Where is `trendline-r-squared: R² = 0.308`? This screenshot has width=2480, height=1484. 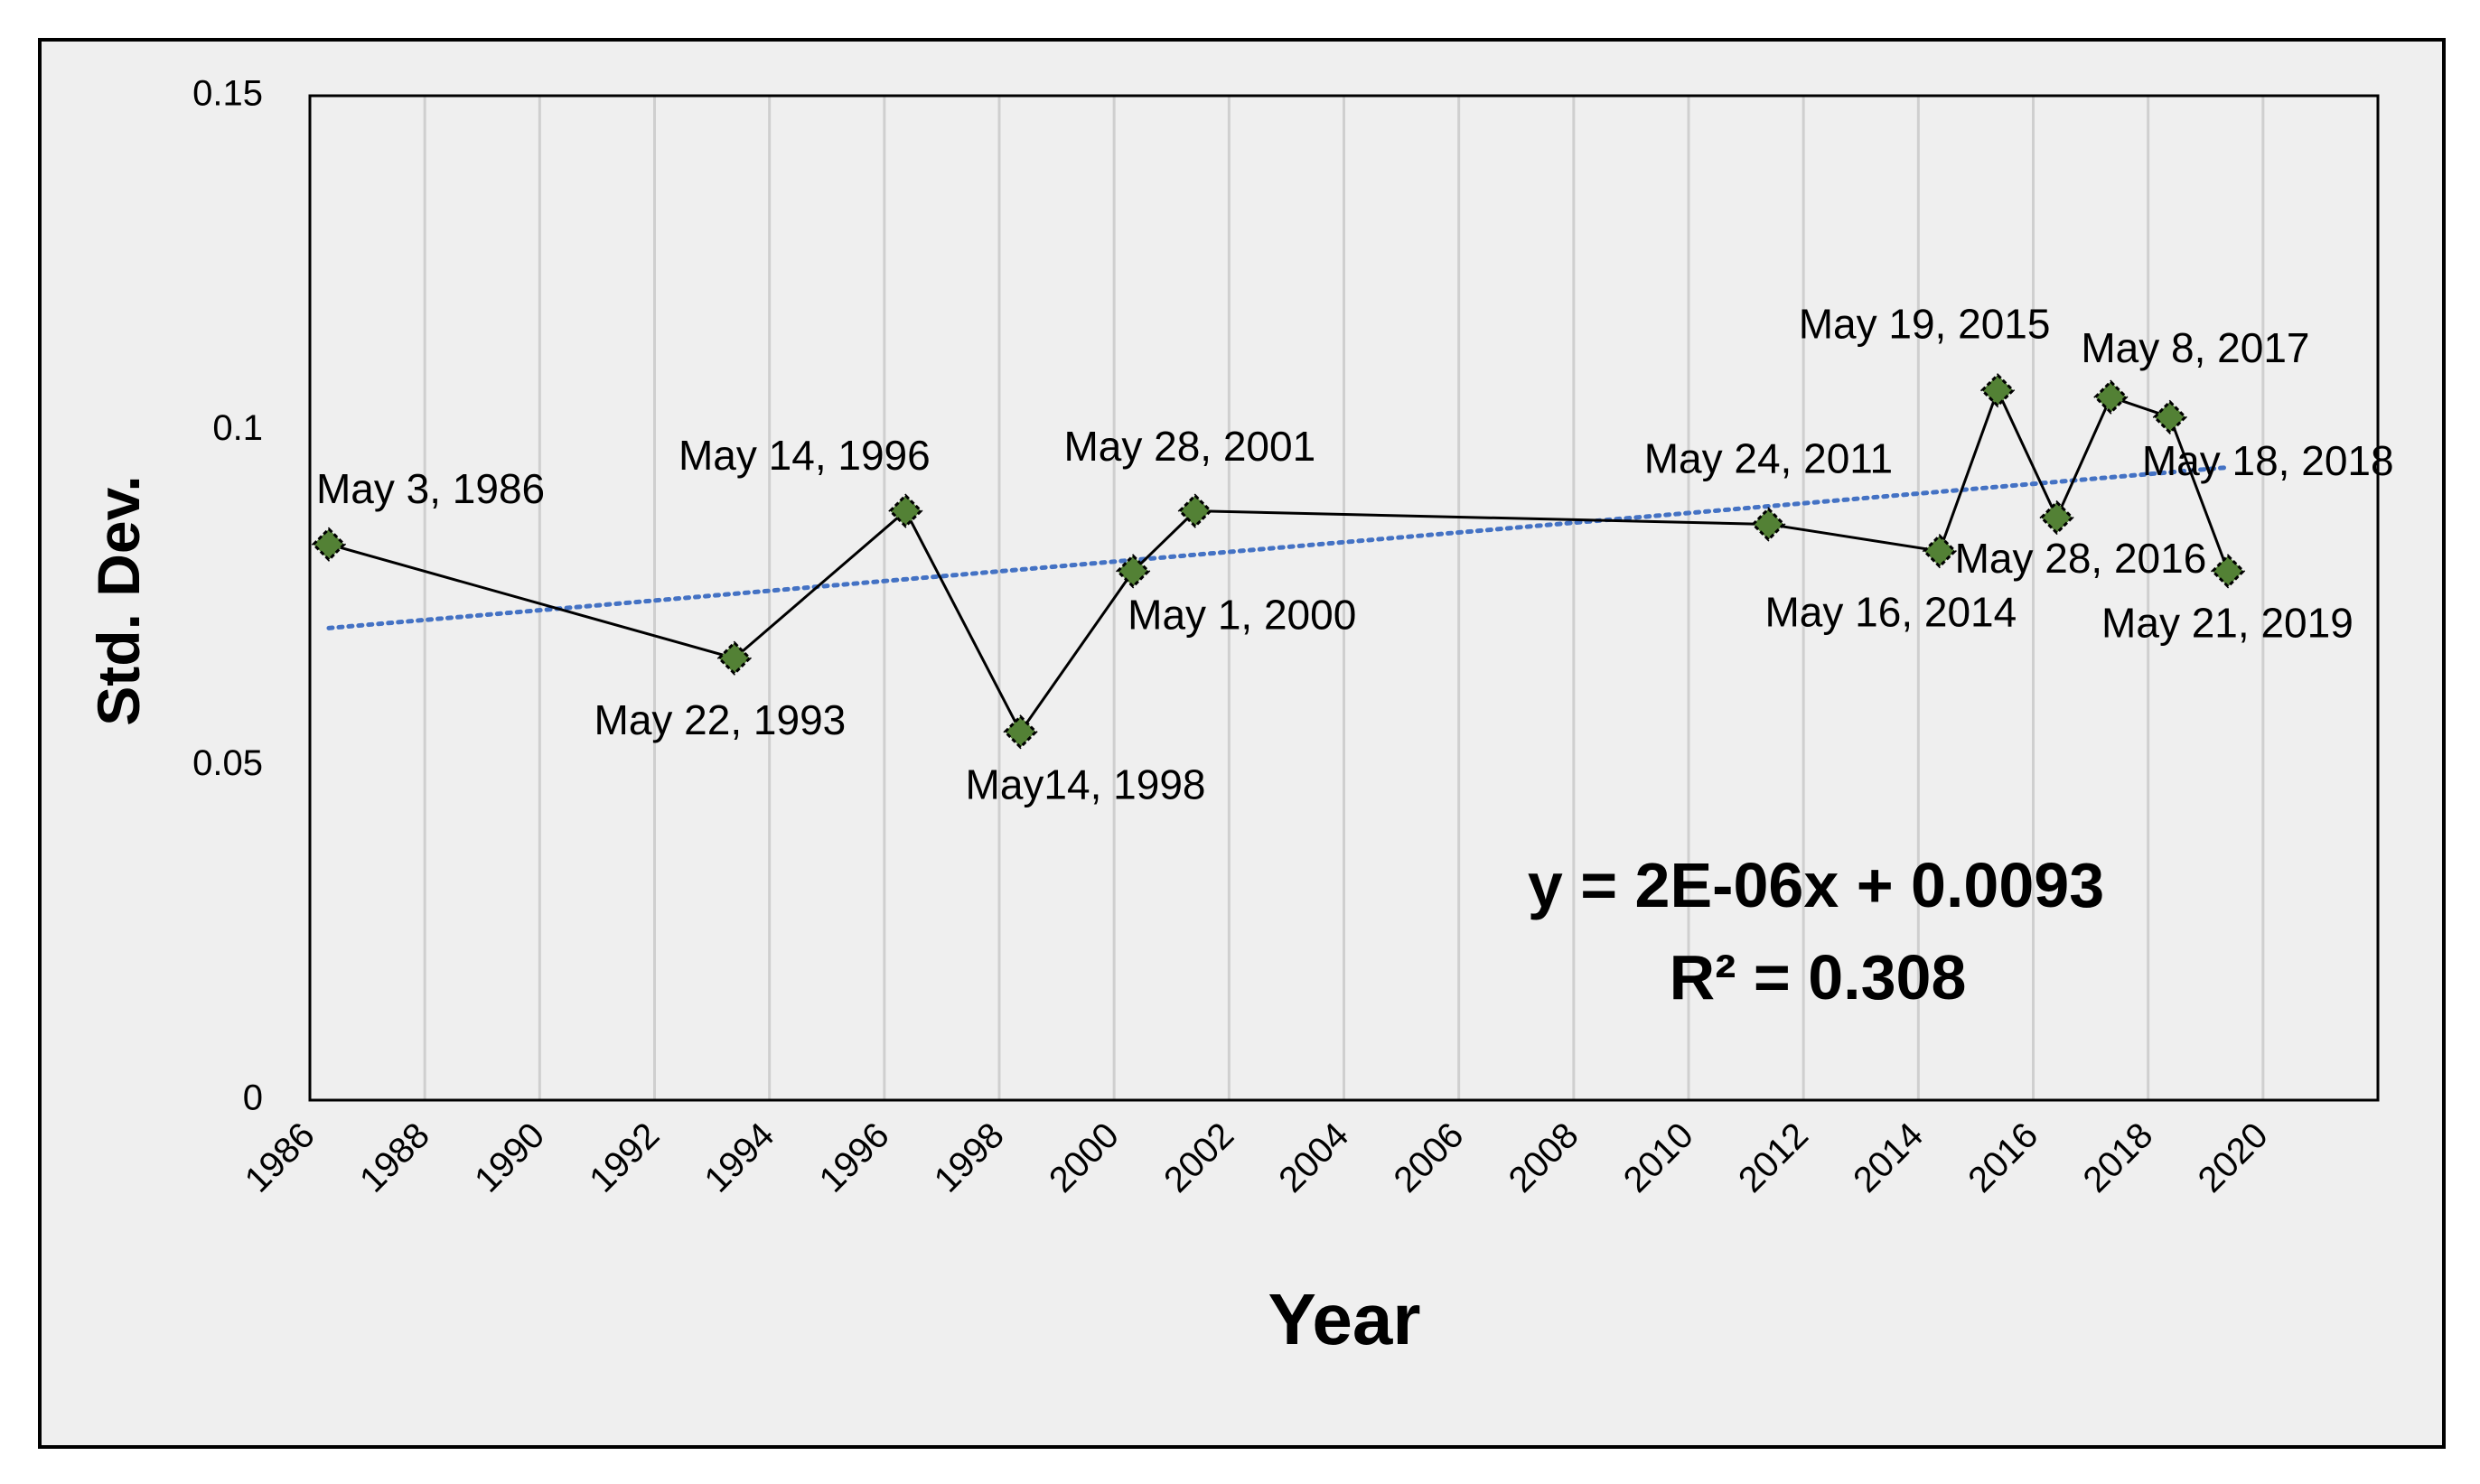 trendline-r-squared: R² = 0.308 is located at coordinates (1819, 977).